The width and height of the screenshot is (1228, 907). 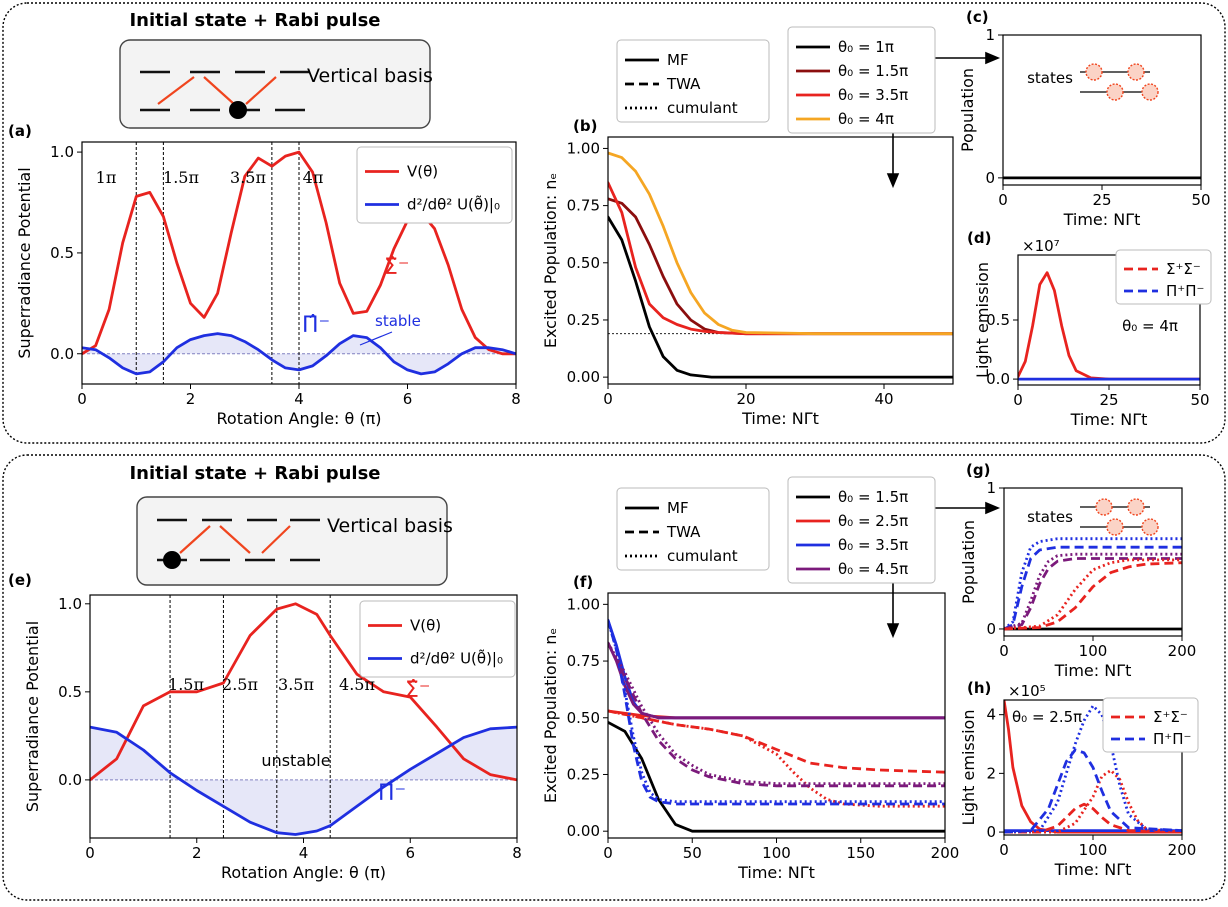 What do you see at coordinates (32, 716) in the screenshot?
I see `ylabel-e: Superradiance Potential` at bounding box center [32, 716].